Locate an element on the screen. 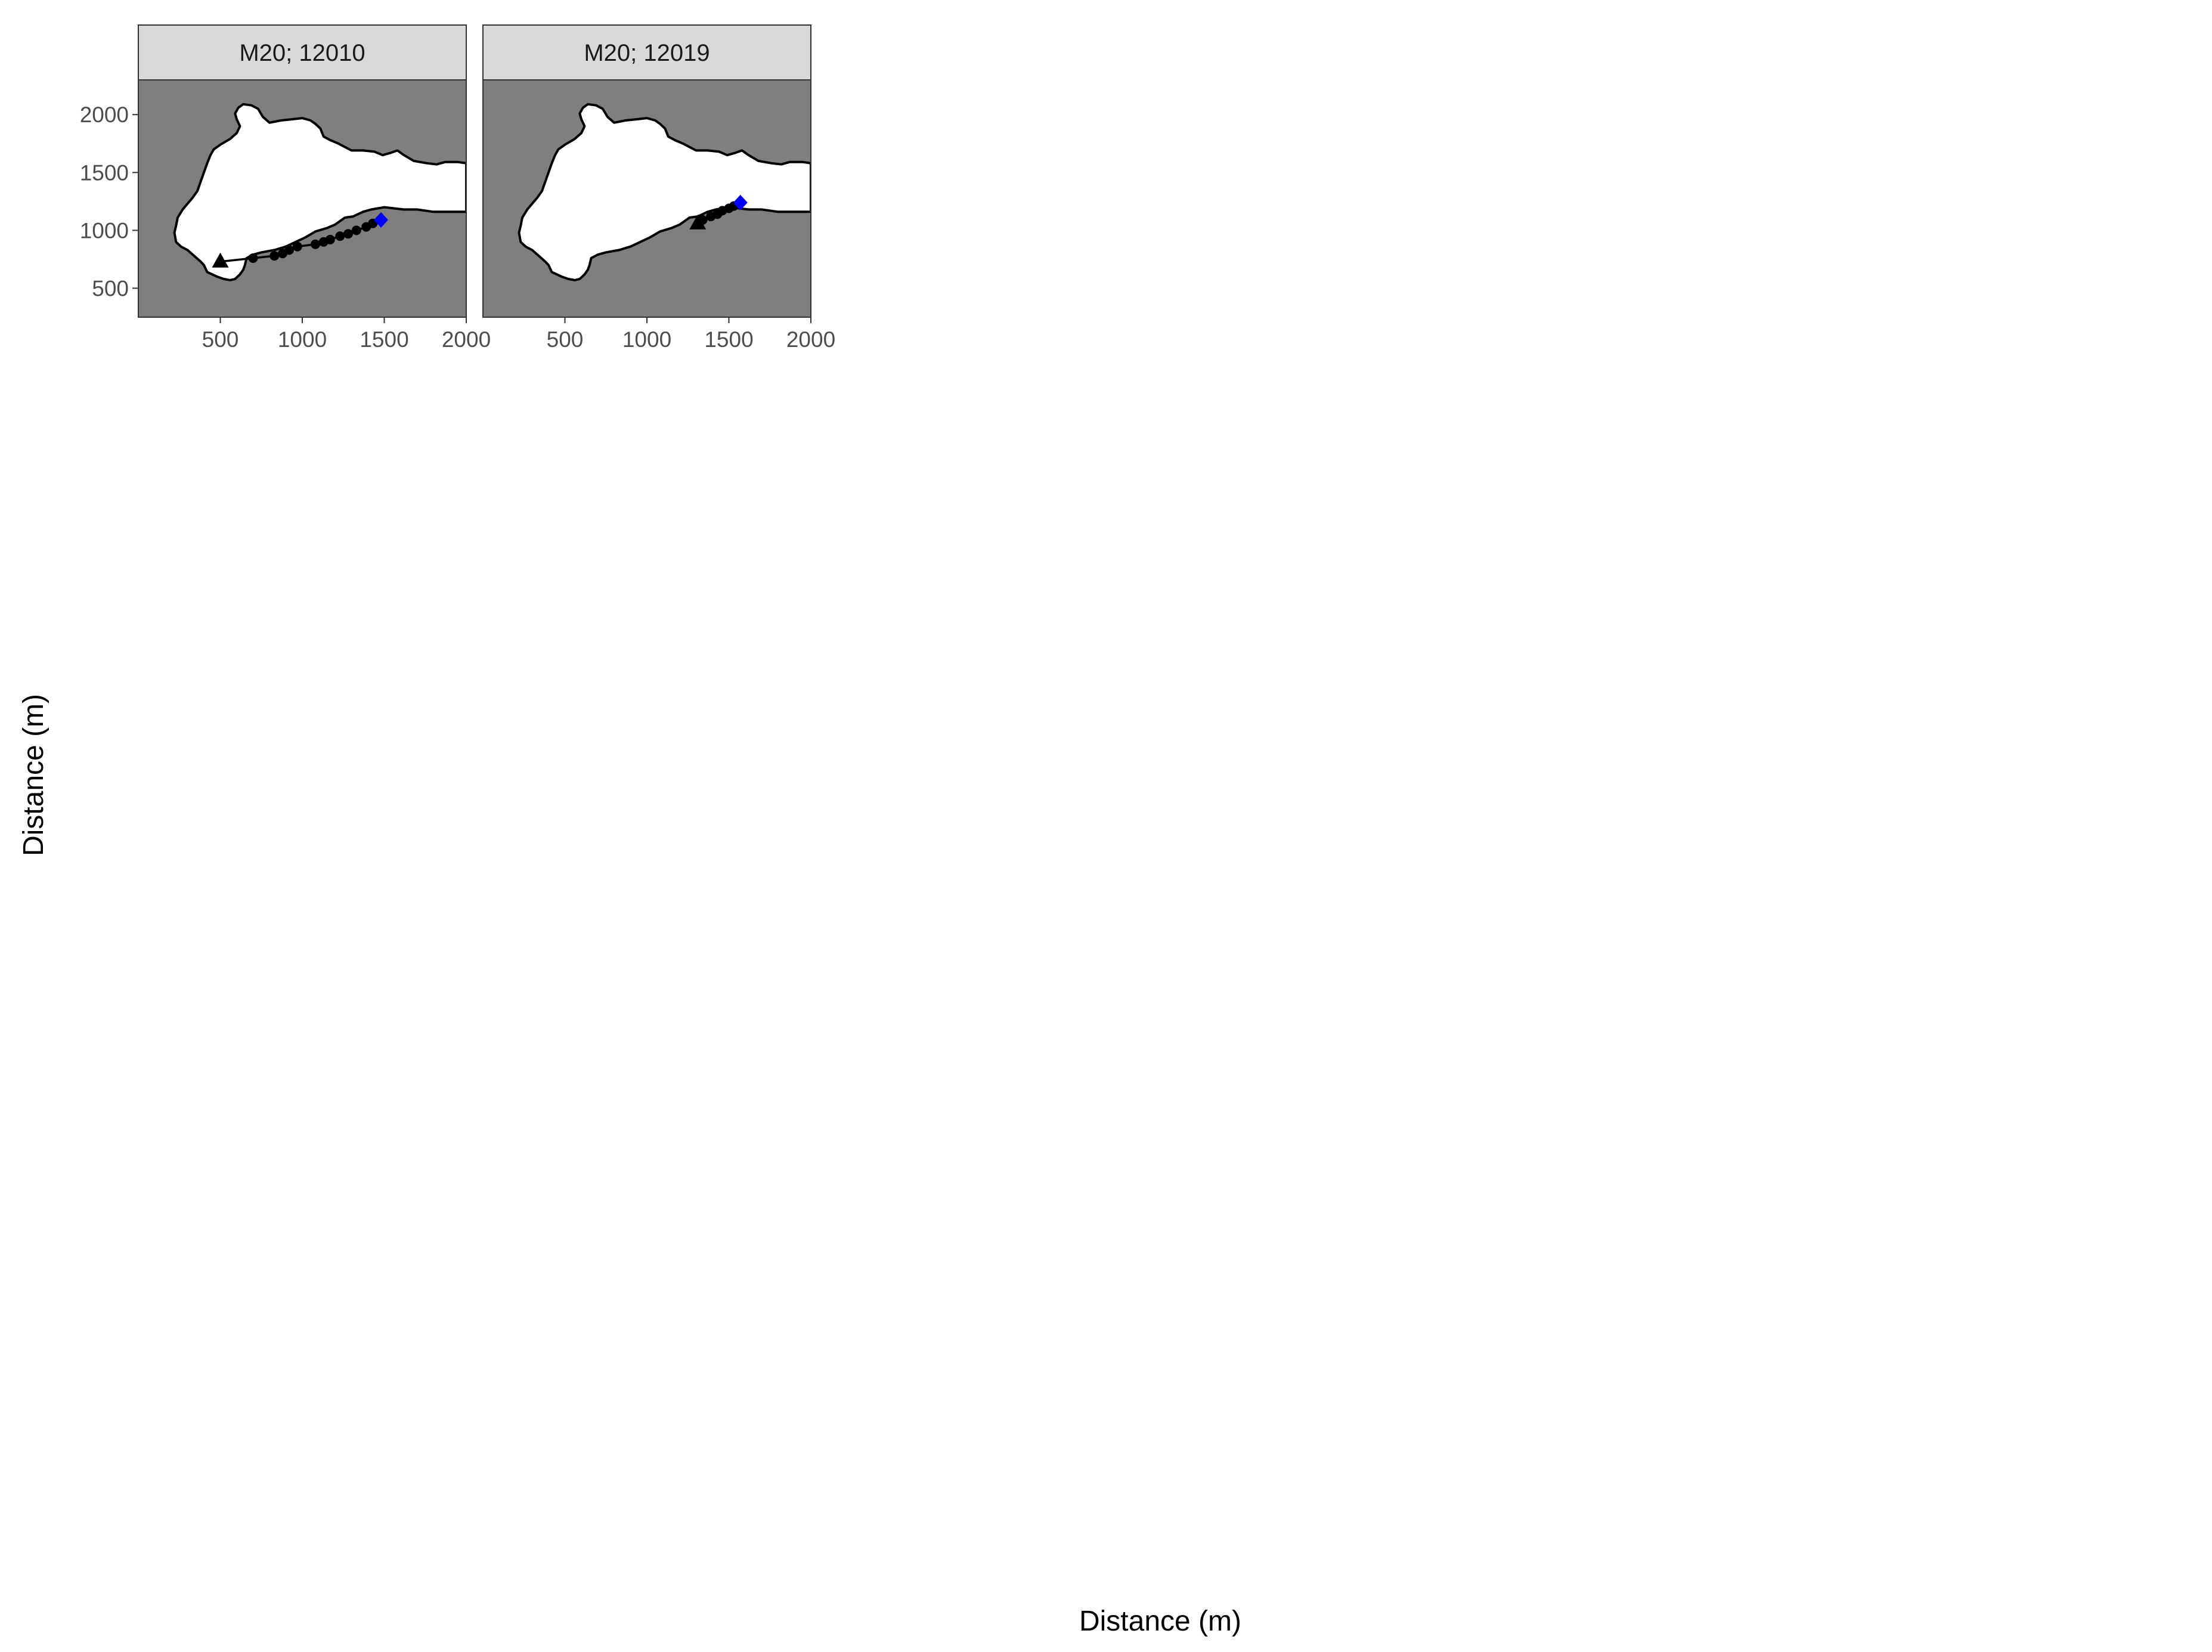 The height and width of the screenshot is (1652, 2212). y-tick-label: 500 is located at coordinates (110, 288).